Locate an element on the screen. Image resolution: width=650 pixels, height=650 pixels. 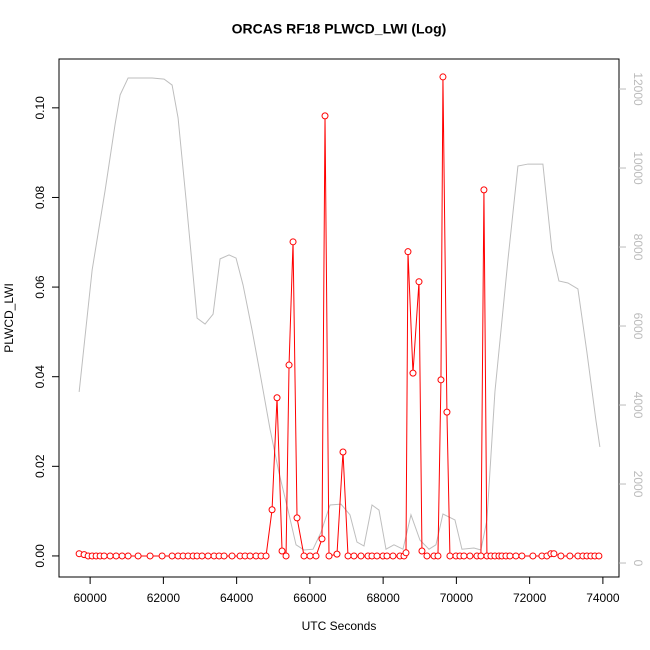
y2-tick-label: 10000 is located at coordinates (638, 168).